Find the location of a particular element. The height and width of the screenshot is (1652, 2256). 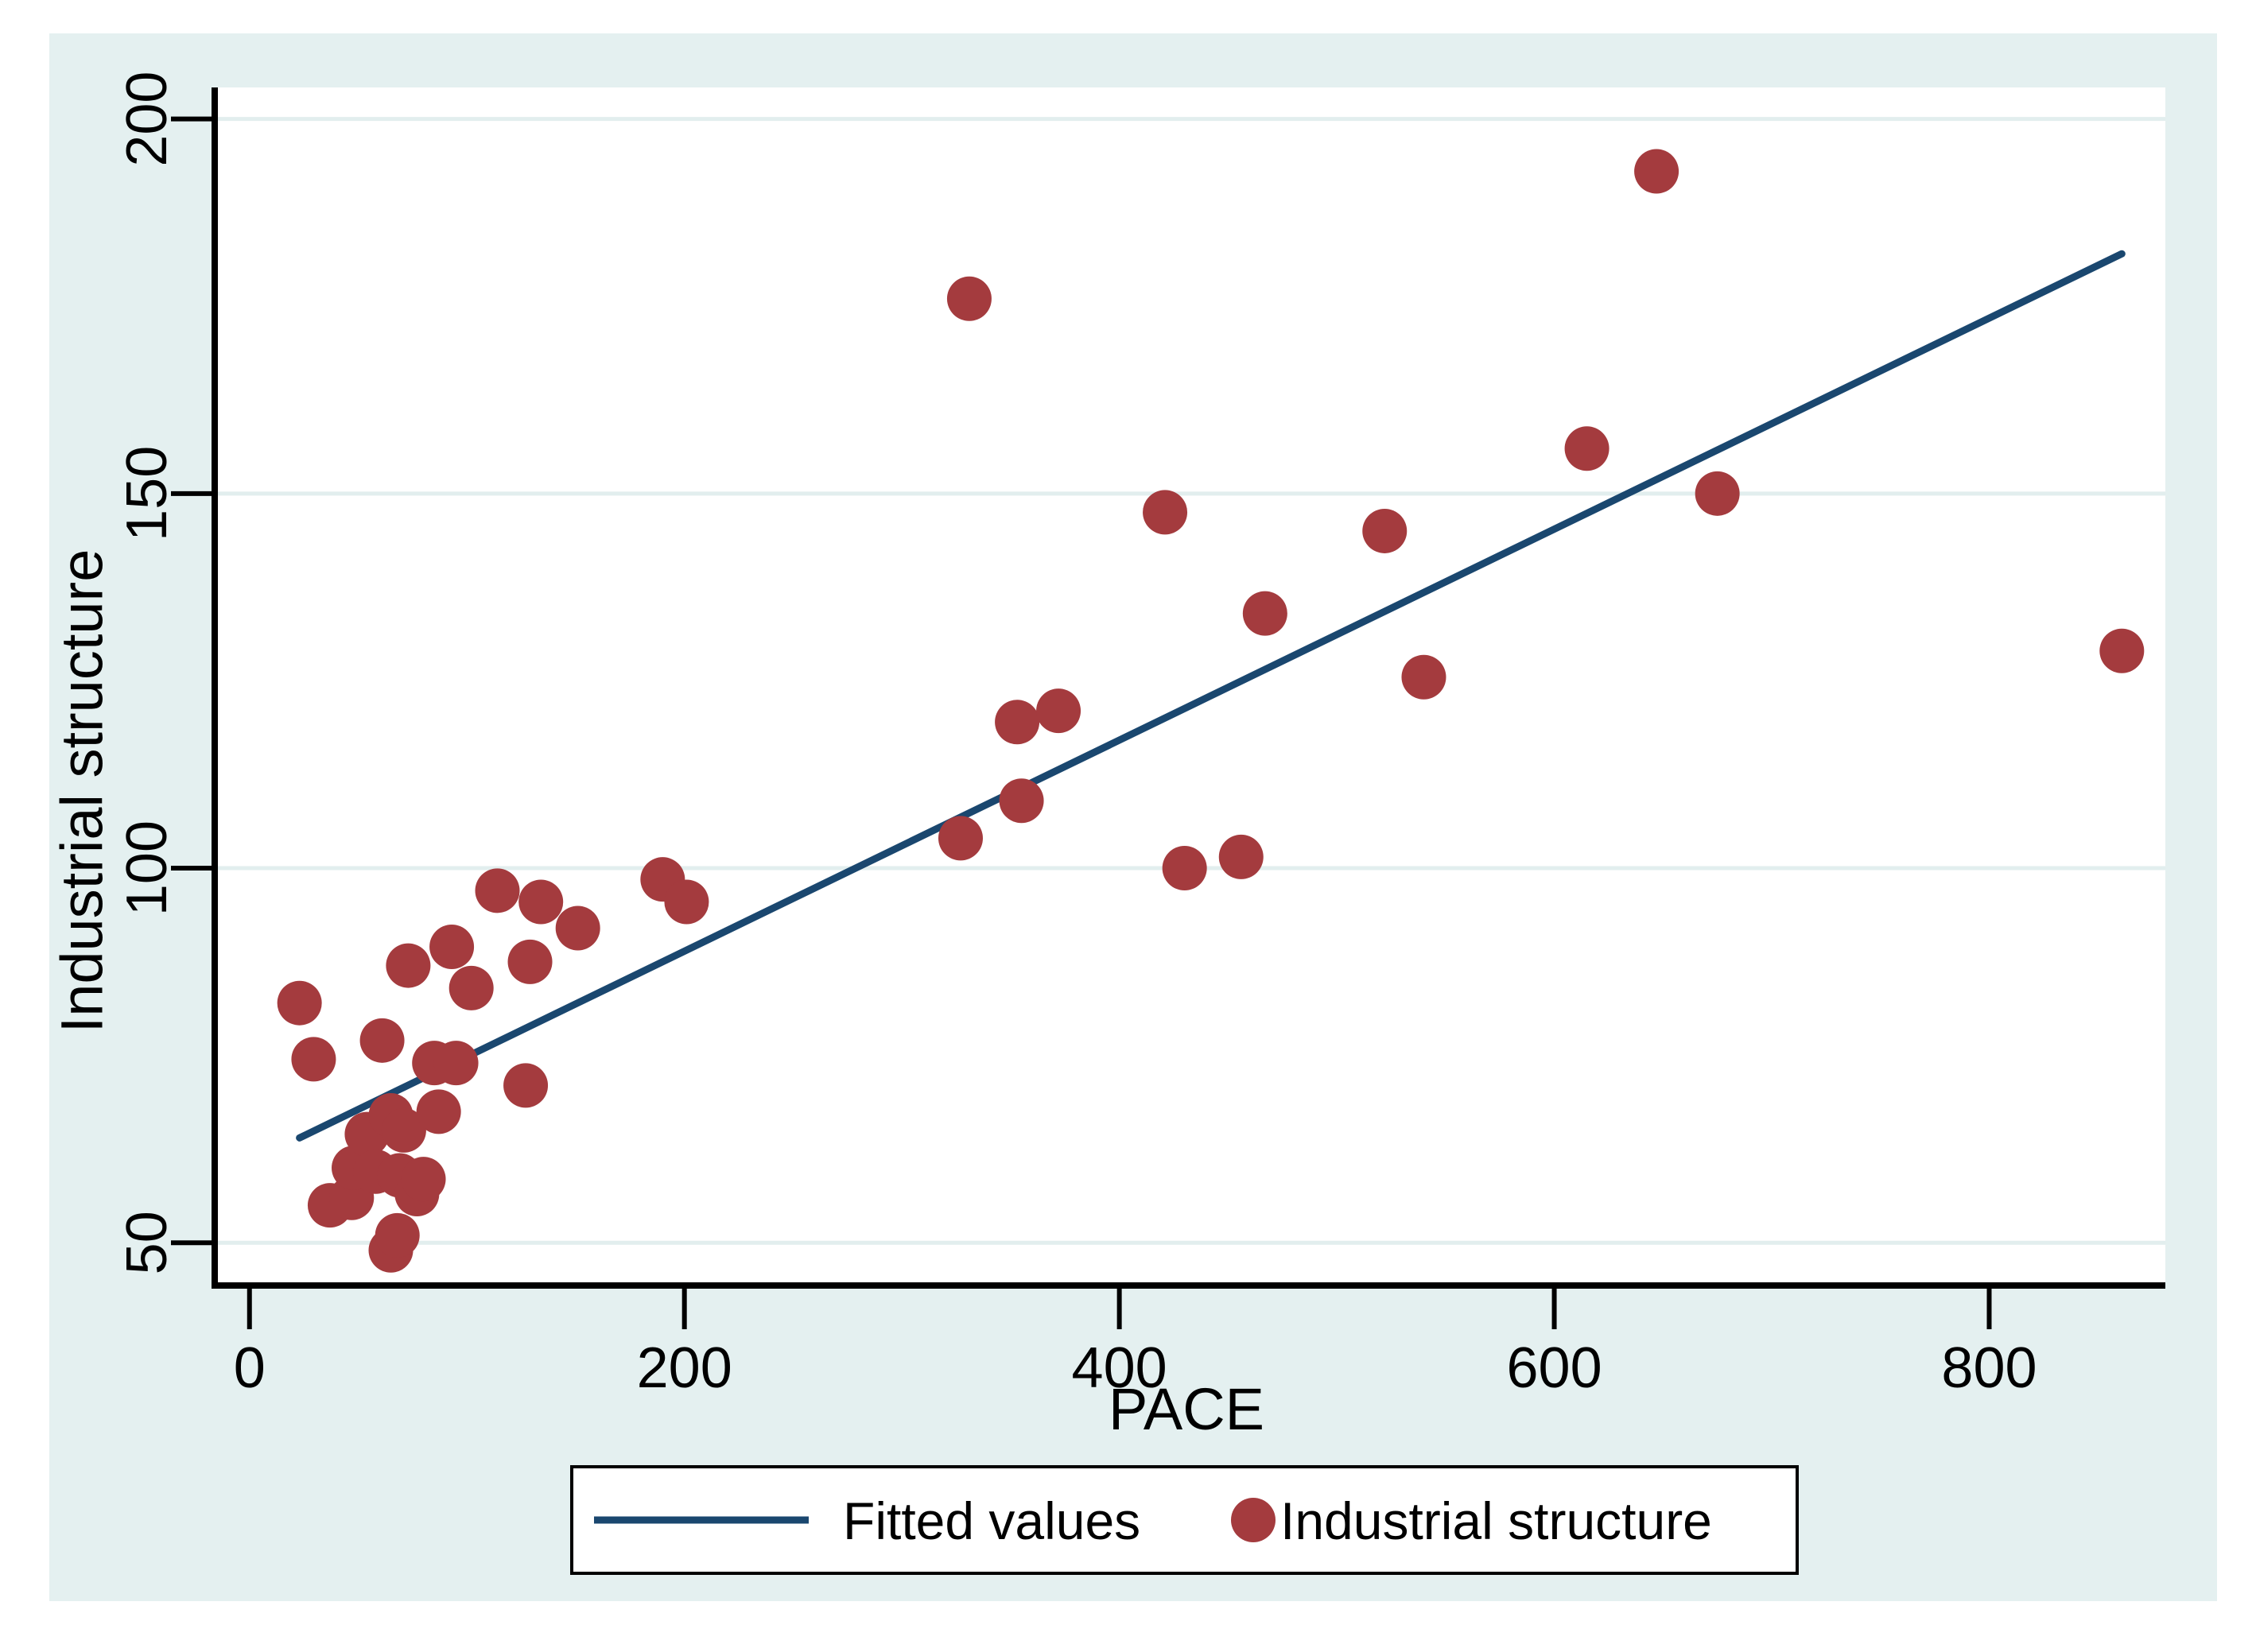

x-tick-label: 200 is located at coordinates (684, 1368).